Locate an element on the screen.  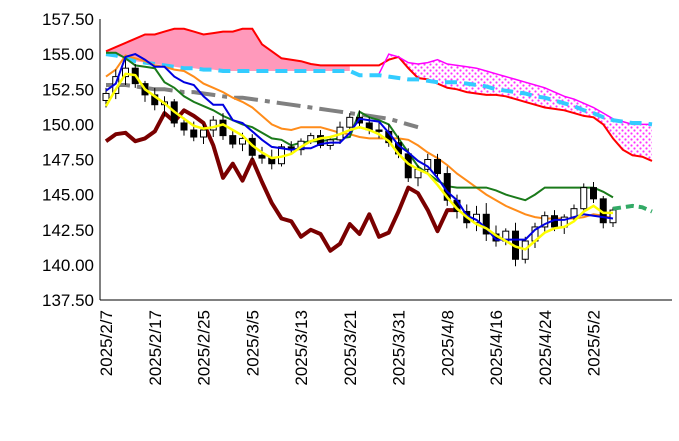
x-tick-label: 2025/2/25 is located at coordinates (204, 348).